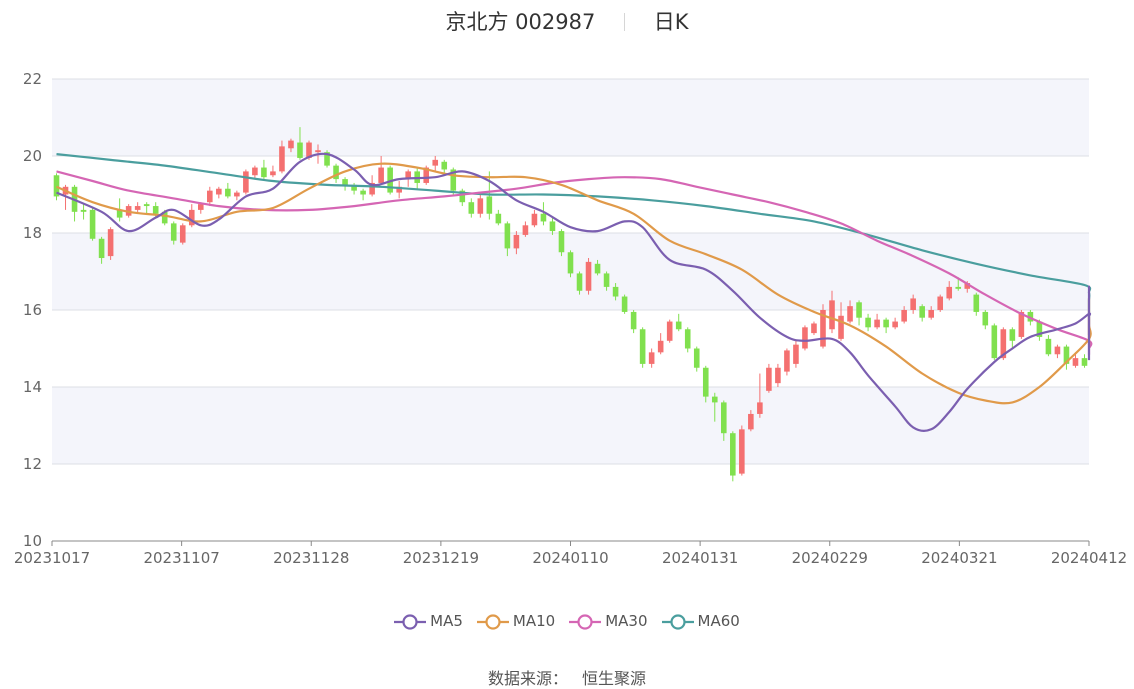  Describe the element at coordinates (32, 387) in the screenshot. I see `y-tick-label: 14` at that location.